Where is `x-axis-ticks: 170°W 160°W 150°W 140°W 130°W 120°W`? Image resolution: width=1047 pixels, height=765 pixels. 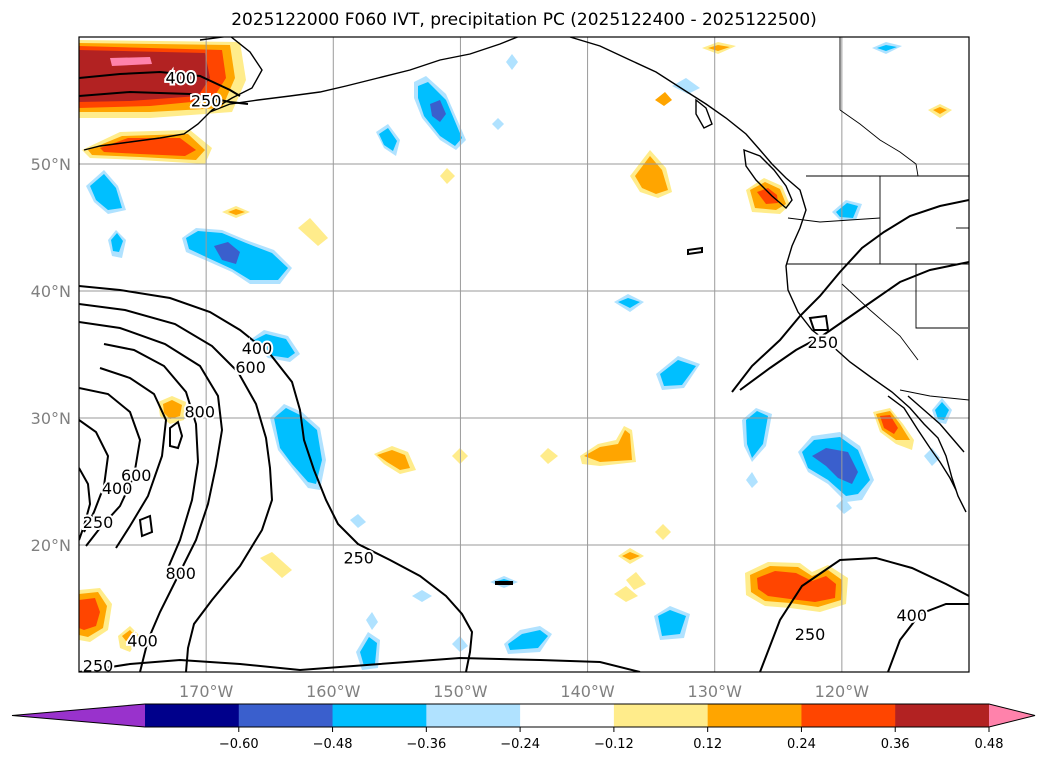 x-axis-ticks: 170°W 160°W 150°W 140°W 130°W 120°W is located at coordinates (524, 691).